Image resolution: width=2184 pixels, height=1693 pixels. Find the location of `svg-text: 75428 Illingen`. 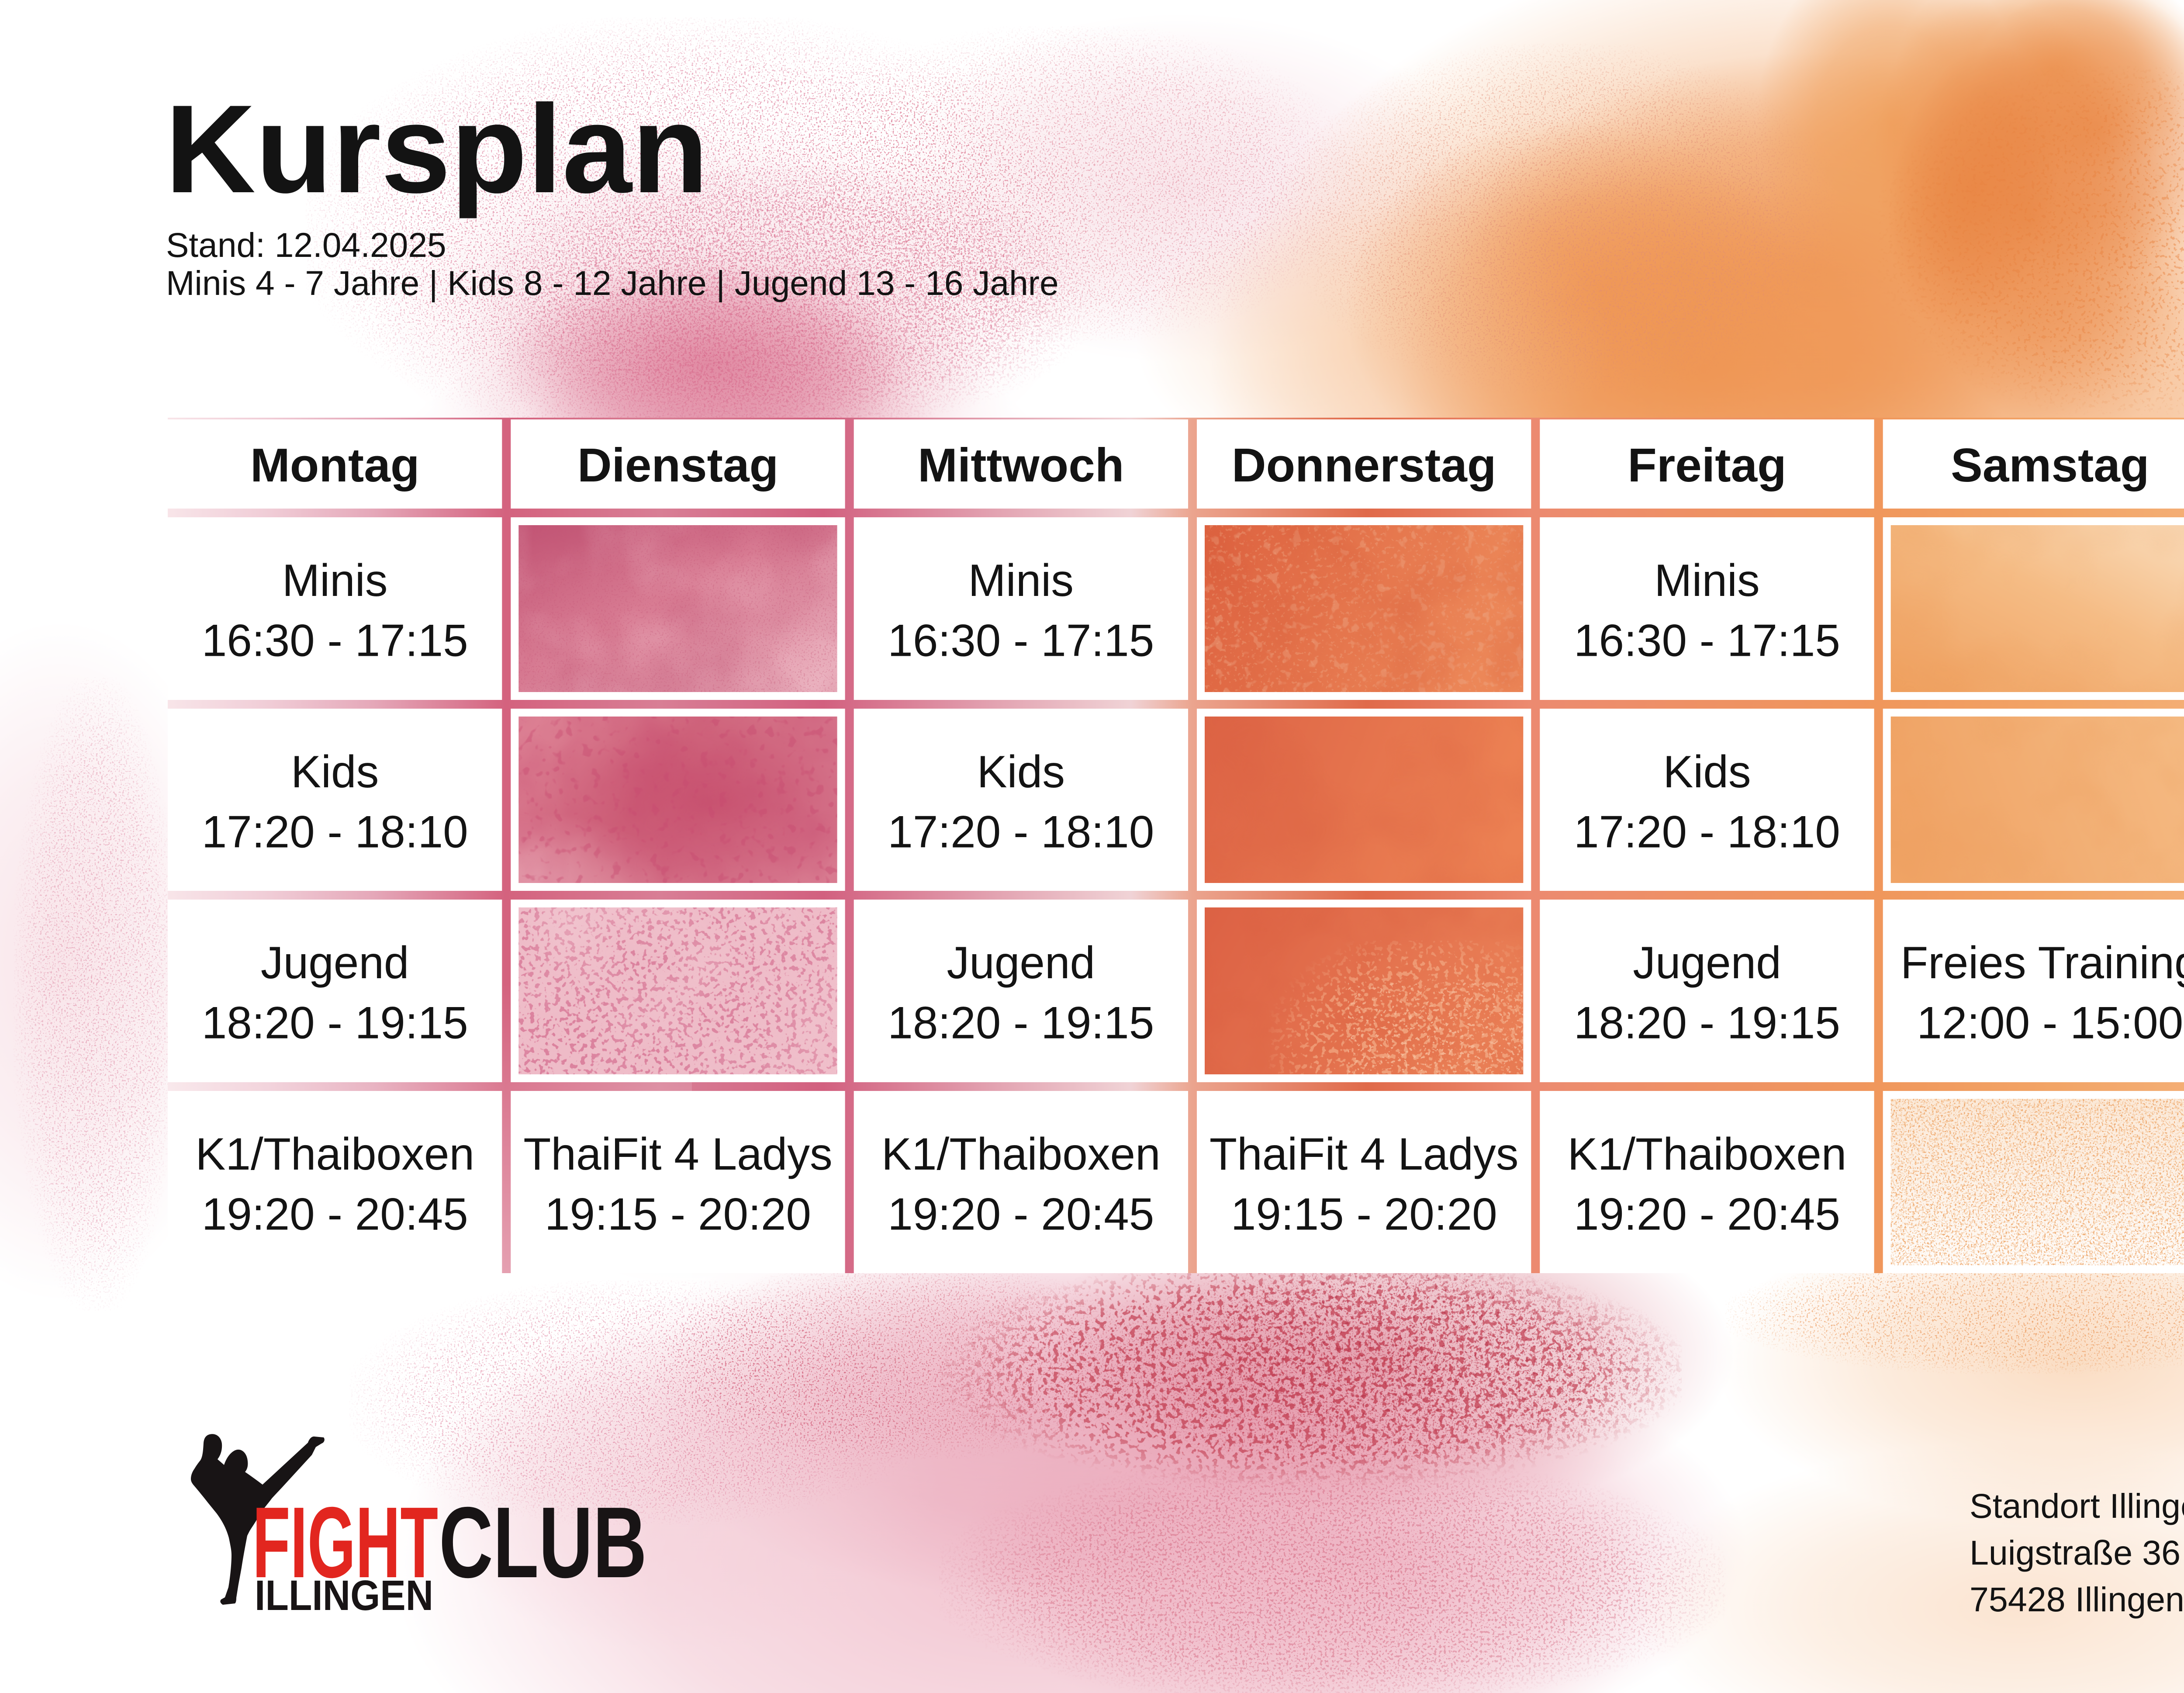

svg-text: 75428 Illingen is located at coordinates (2077, 1599).